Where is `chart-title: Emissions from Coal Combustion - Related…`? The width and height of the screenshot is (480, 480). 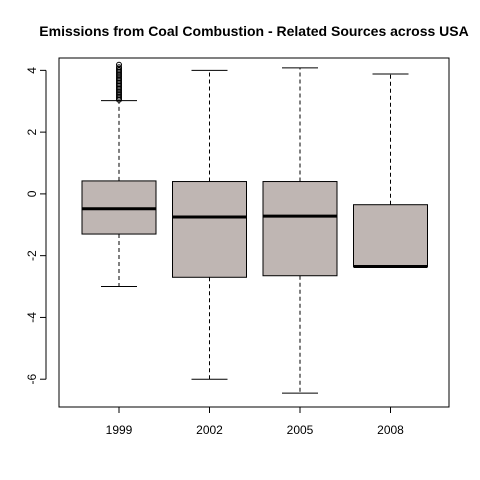
chart-title: Emissions from Coal Combustion - Related… is located at coordinates (253, 31).